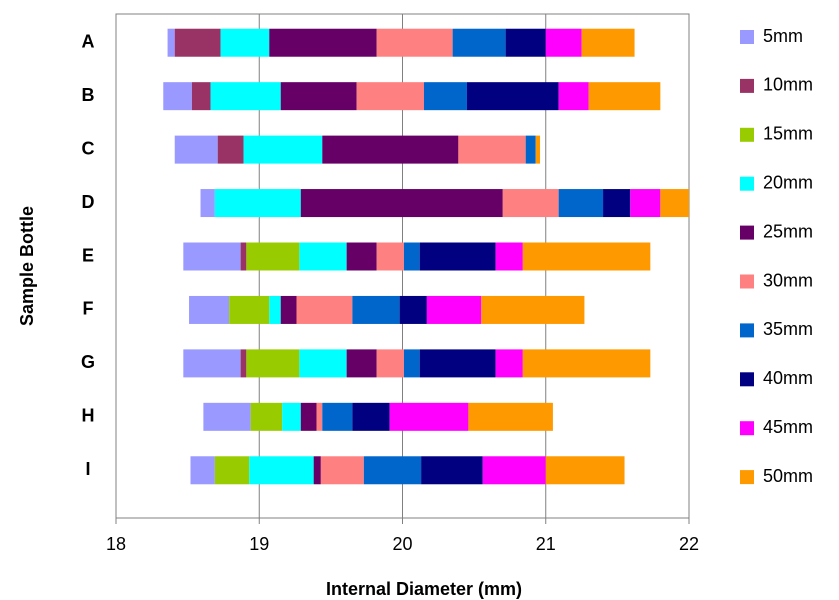 Image resolution: width=839 pixels, height=600 pixels. I want to click on x-tick-label: 22, so click(689, 544).